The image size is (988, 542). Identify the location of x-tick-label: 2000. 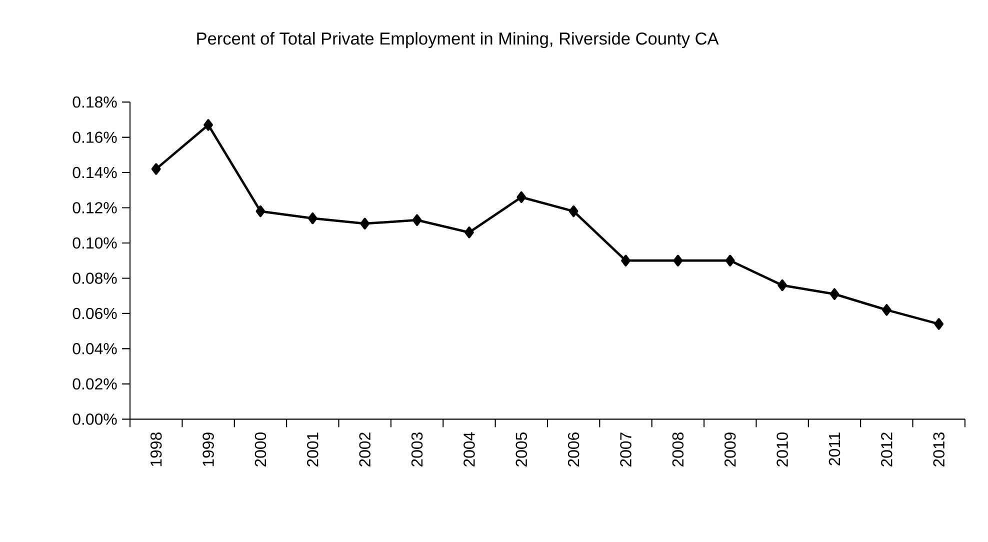
(260, 449).